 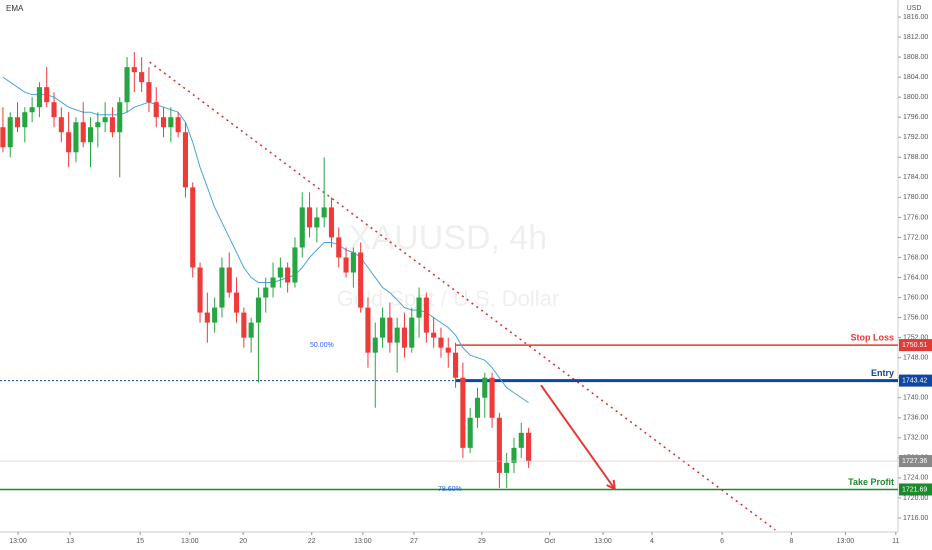 I want to click on x-tick-label: 6, so click(x=722, y=541).